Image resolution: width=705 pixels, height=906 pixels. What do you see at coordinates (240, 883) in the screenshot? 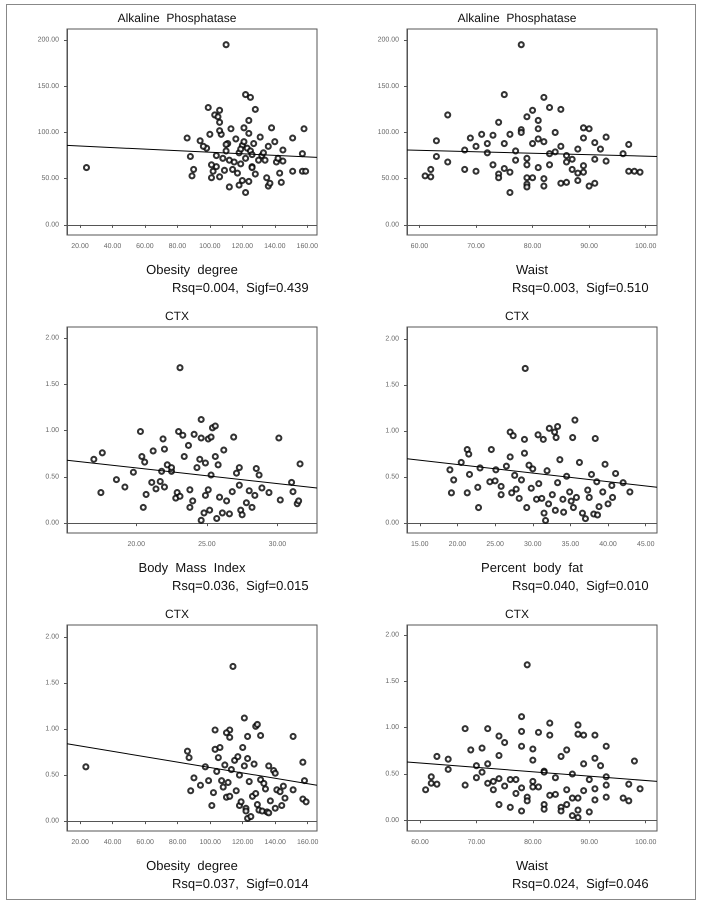
I see `text: Rsq=0.037, Sigf=0.014` at bounding box center [240, 883].